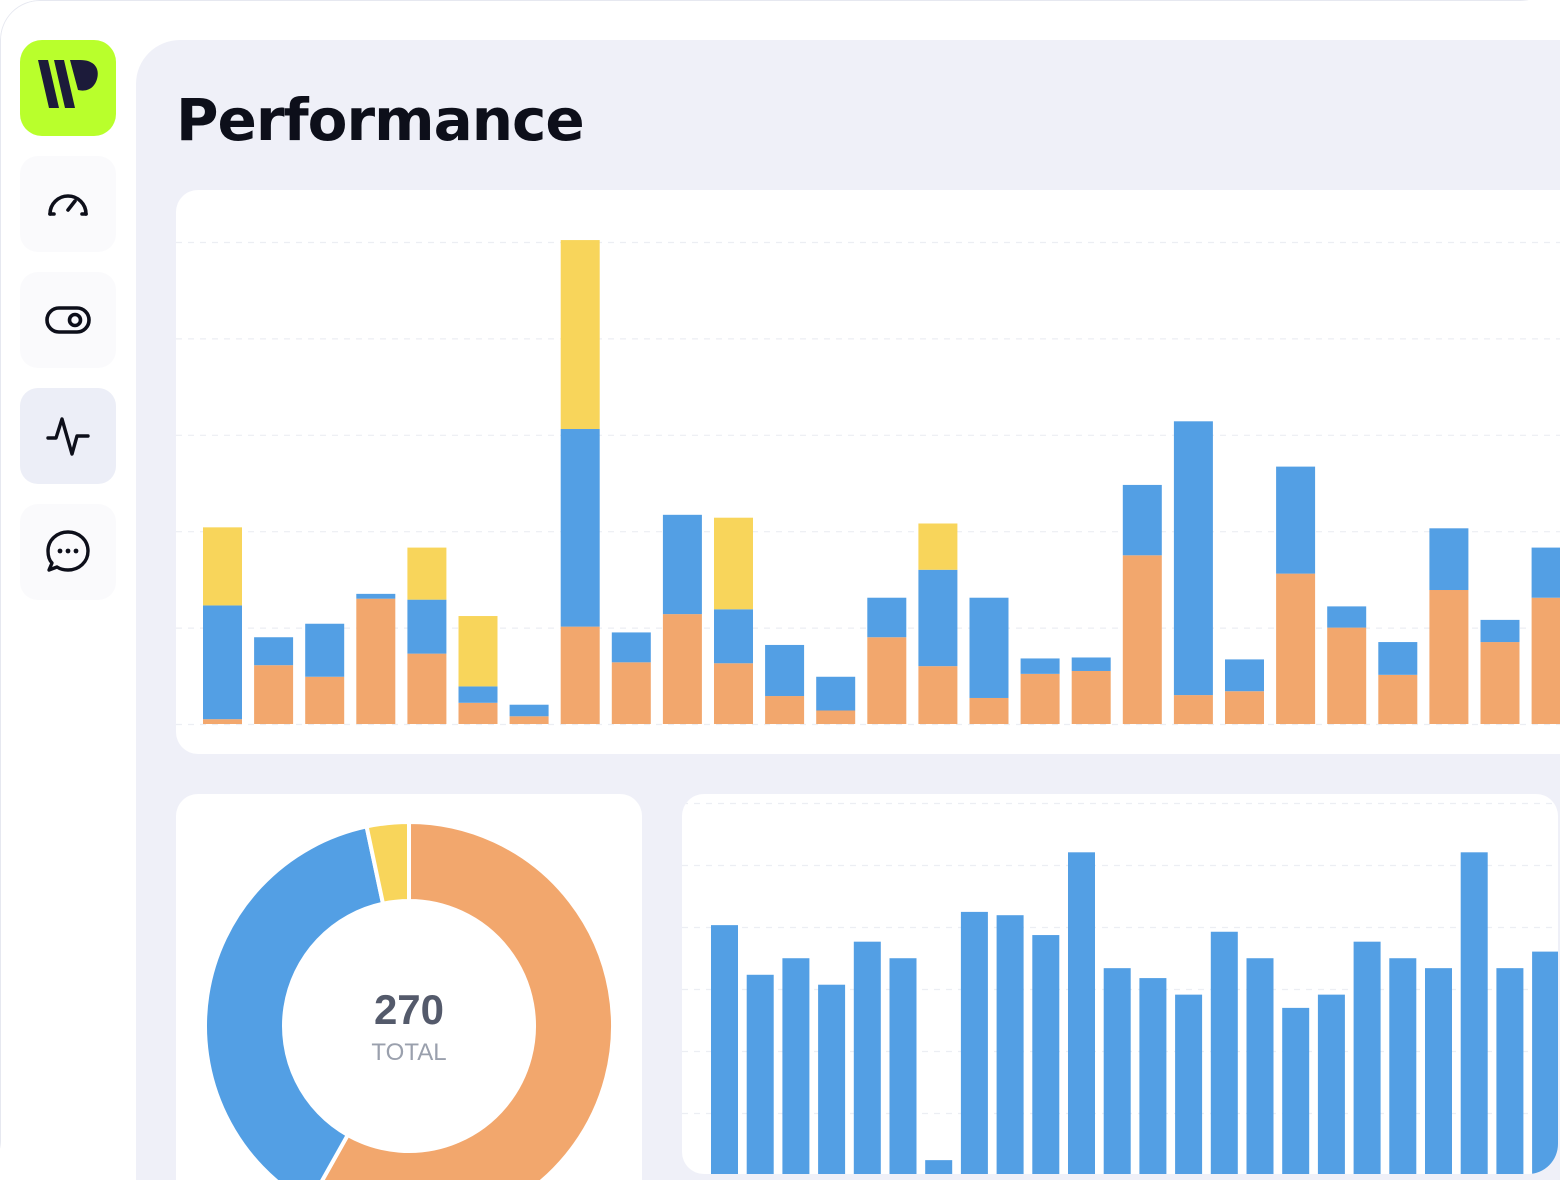 The width and height of the screenshot is (1560, 1180). I want to click on page-title: Performance, so click(380, 120).